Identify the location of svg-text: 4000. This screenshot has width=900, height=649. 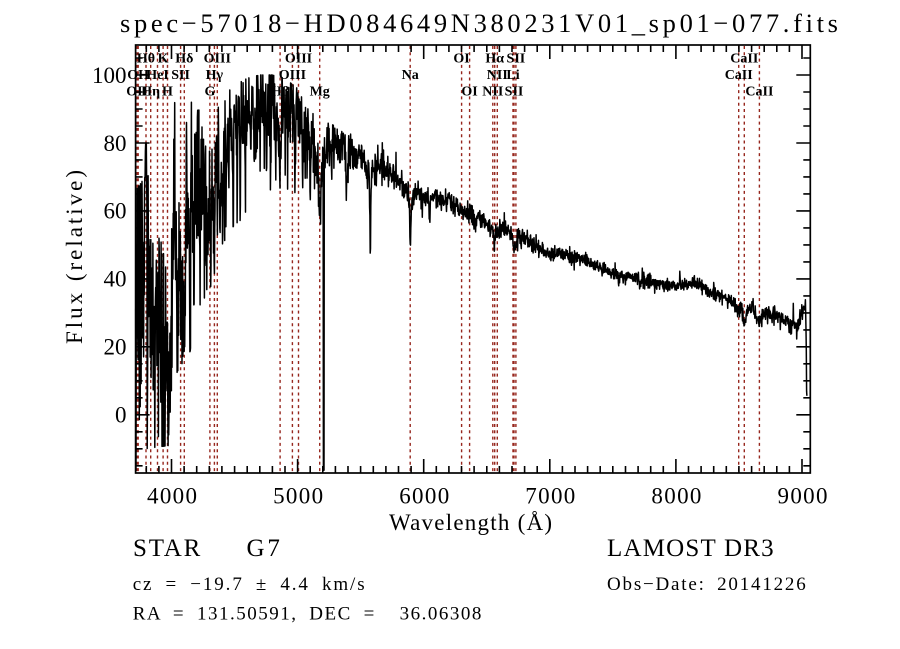
(172, 496).